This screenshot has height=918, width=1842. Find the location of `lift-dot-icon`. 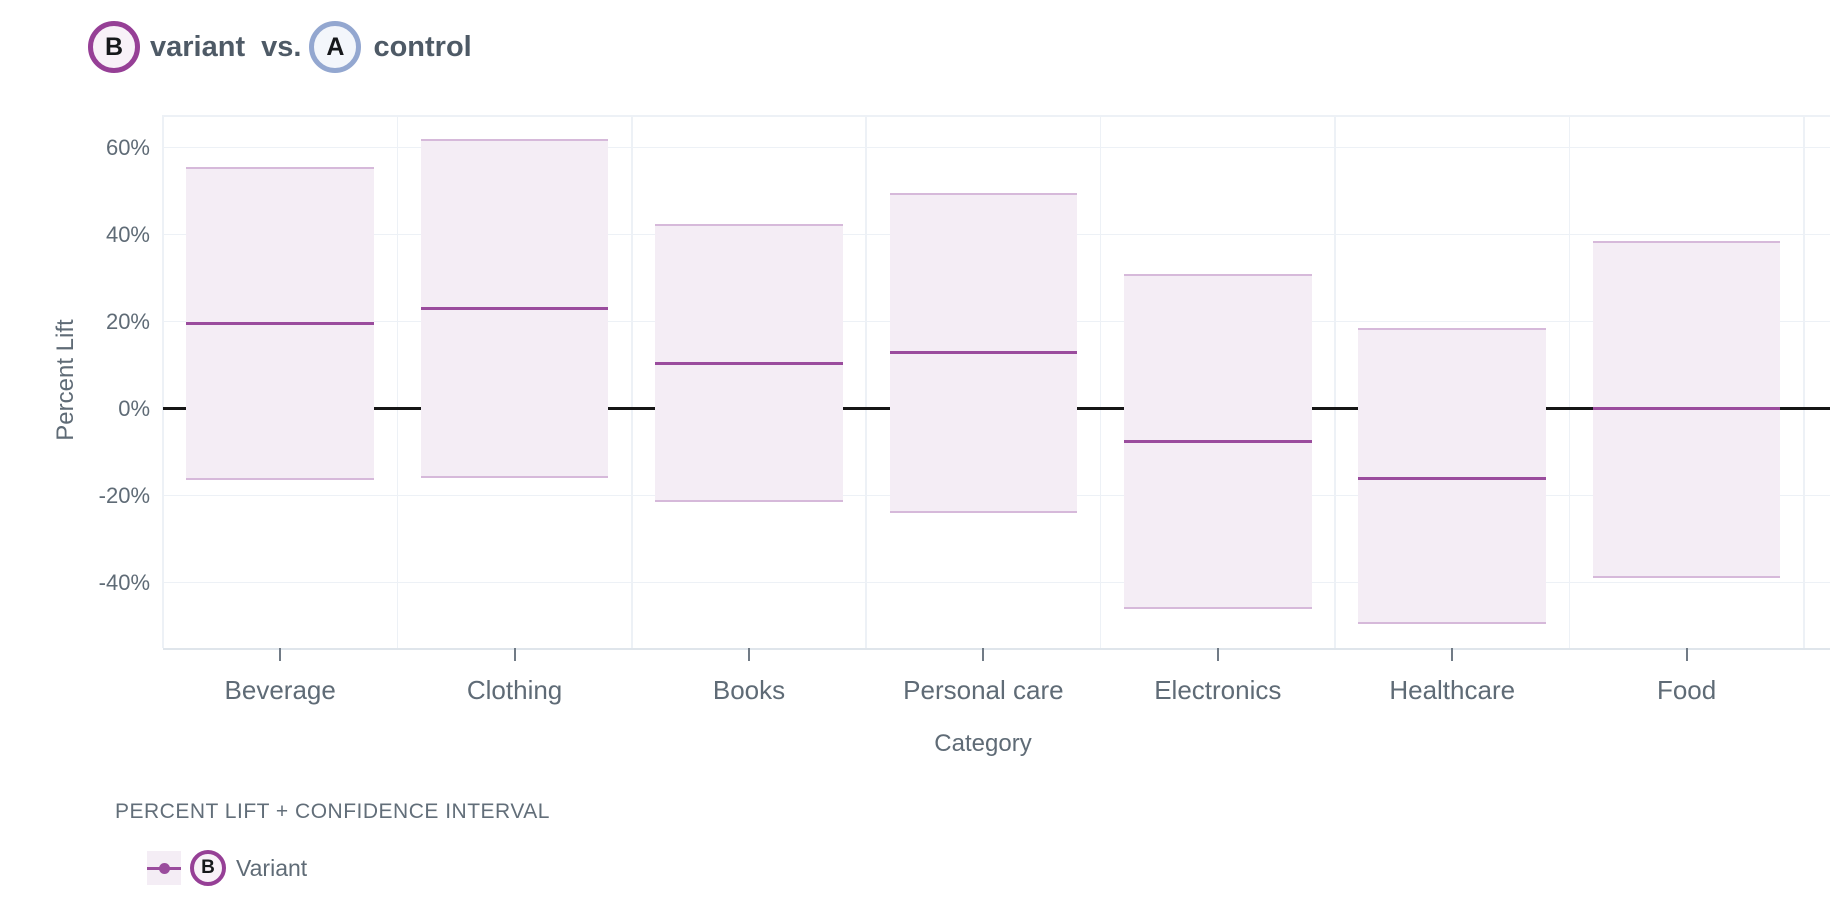

lift-dot-icon is located at coordinates (164, 868).